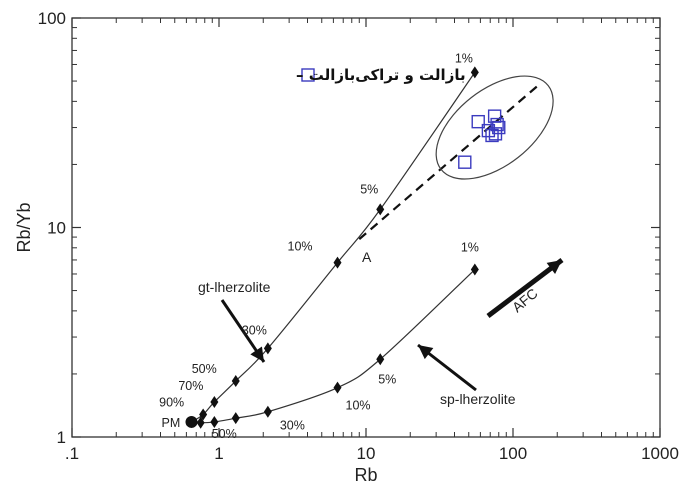 This screenshot has width=691, height=485. Describe the element at coordinates (464, 58) in the screenshot. I see `gt-lherzolite-pct-label: 1%` at that location.